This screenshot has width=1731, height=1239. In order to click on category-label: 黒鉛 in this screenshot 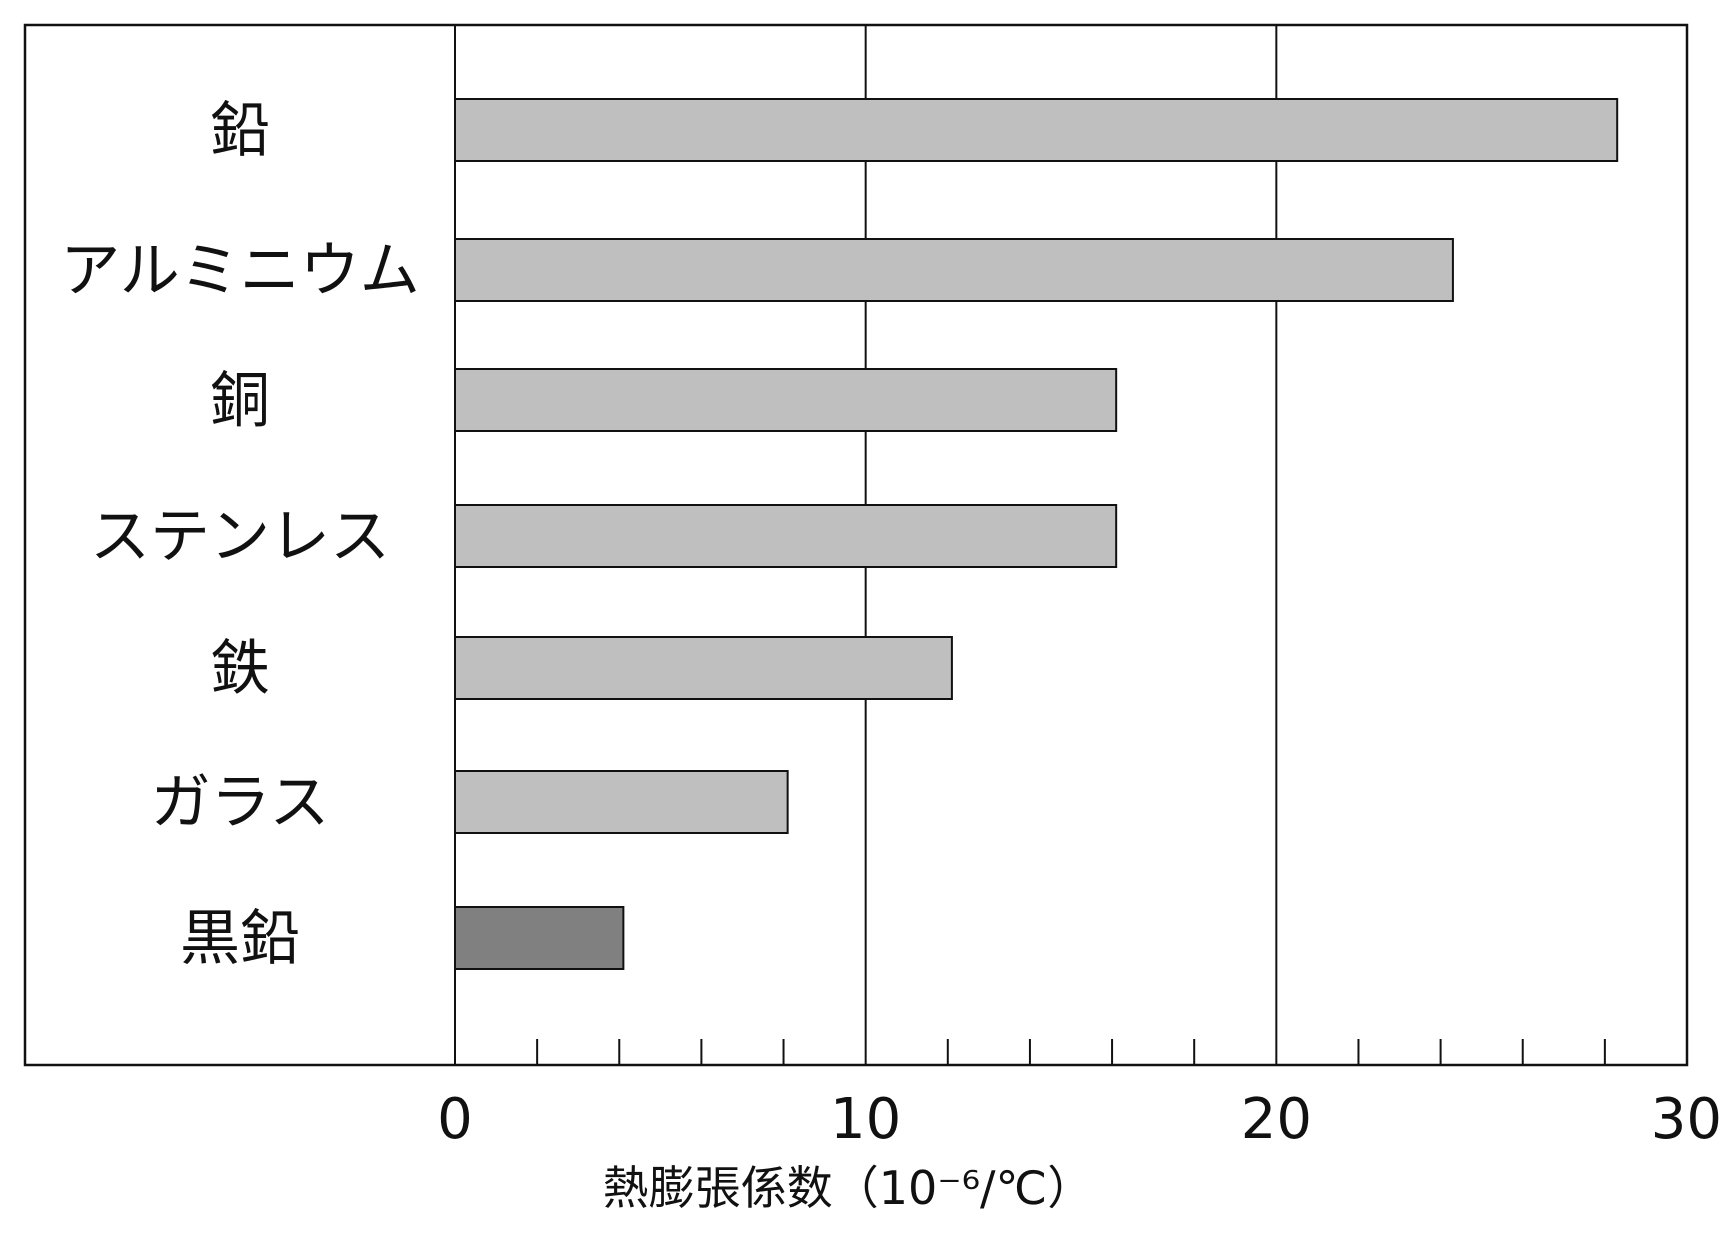, I will do `click(240, 939)`.